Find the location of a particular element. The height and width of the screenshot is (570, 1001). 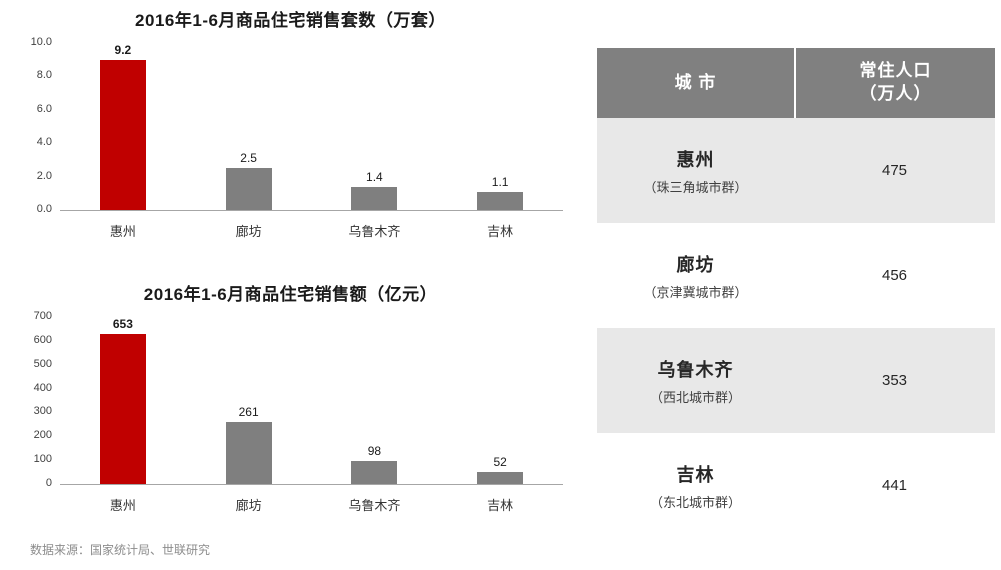

table-row: 乌鲁木齐 （西北城市群） 353 is located at coordinates (796, 380).